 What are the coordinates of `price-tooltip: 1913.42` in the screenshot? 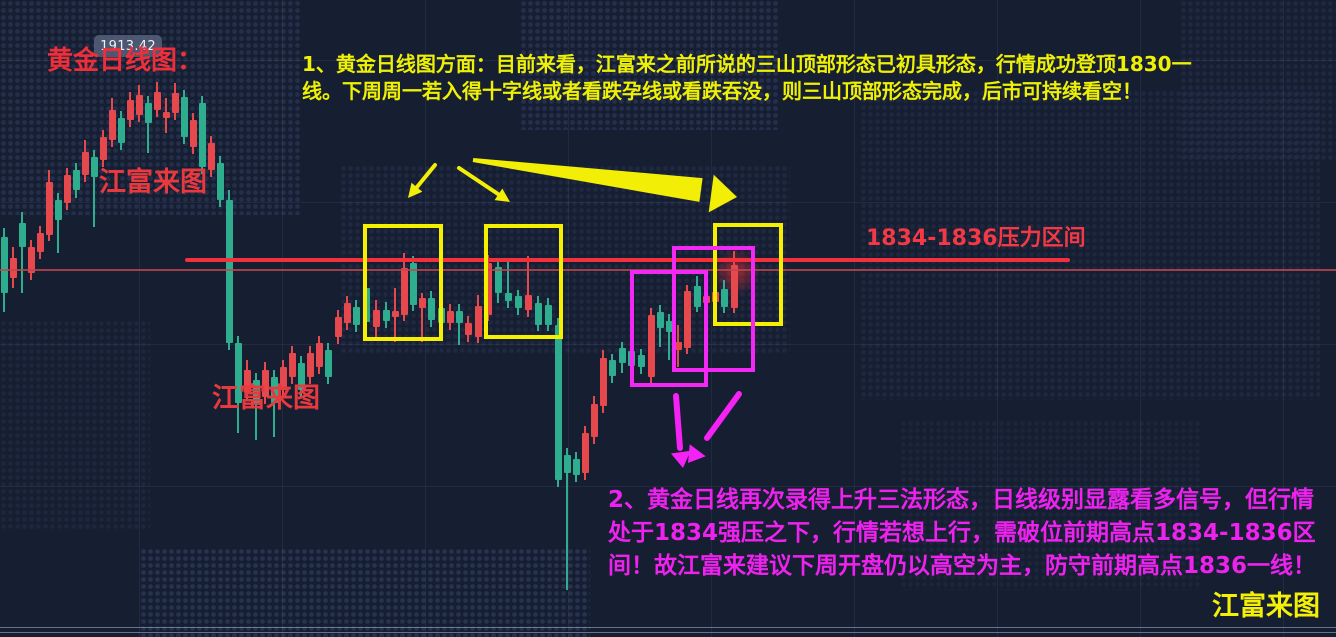 It's located at (128, 46).